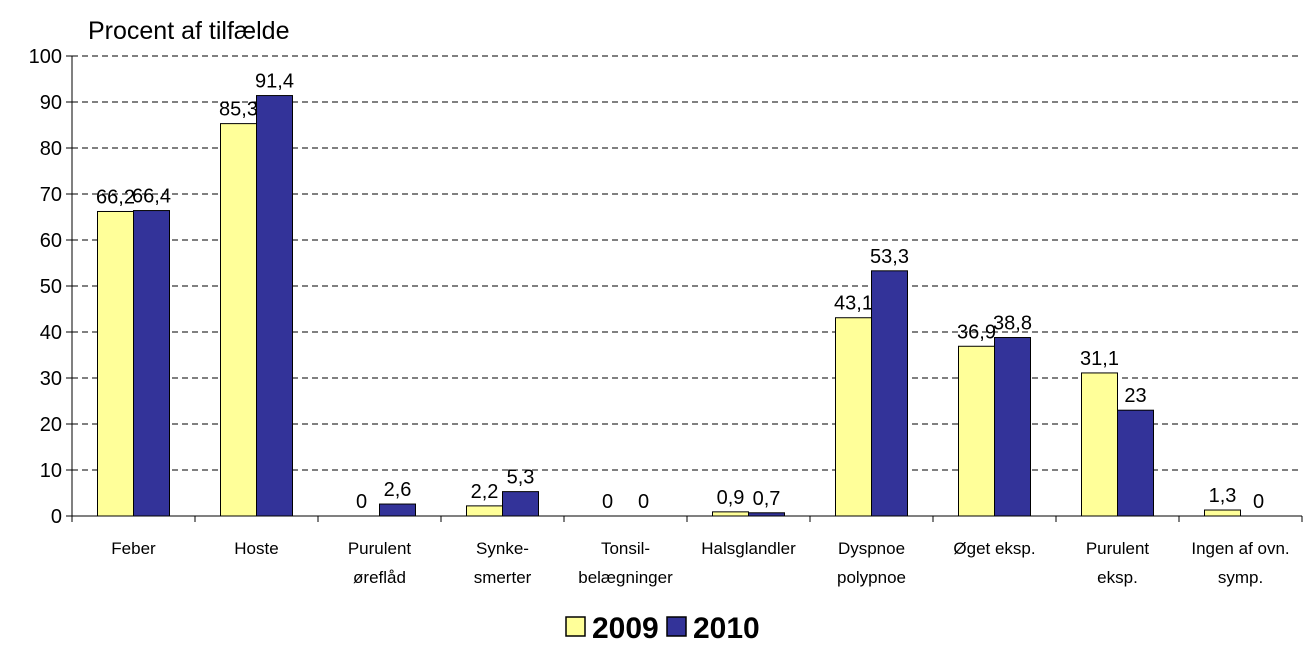 This screenshot has width=1309, height=668. Describe the element at coordinates (1135, 396) in the screenshot. I see `data-label-2010: 23` at that location.